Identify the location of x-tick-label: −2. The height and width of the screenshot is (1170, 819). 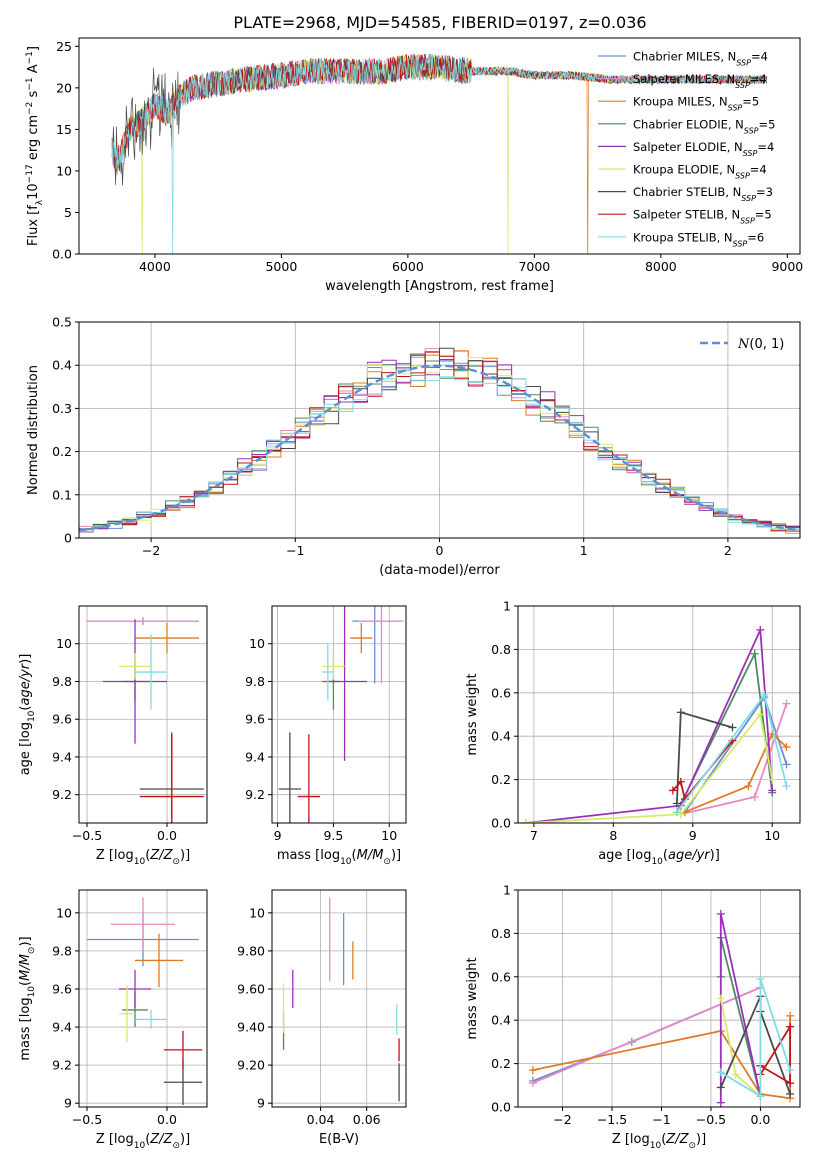
(562, 1119).